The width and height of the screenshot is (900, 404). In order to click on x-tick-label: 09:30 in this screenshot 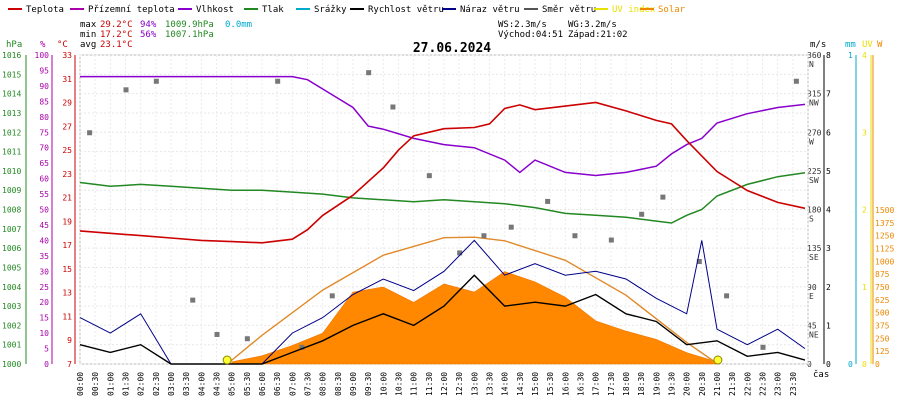, I will do `click(368, 384)`.